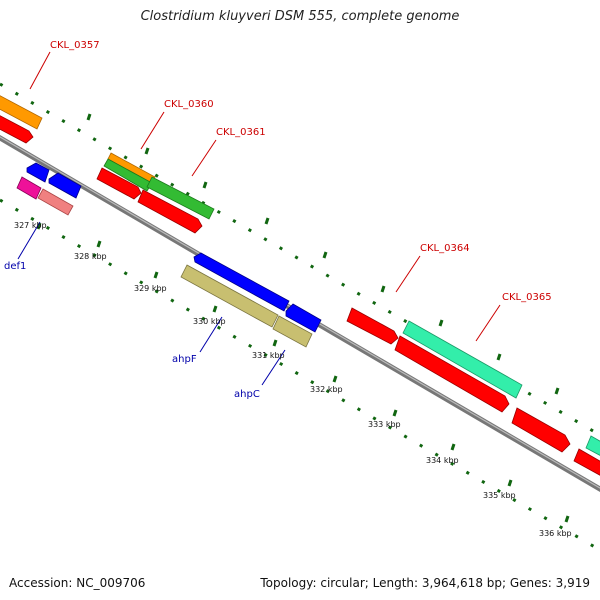 The image size is (600, 600). What do you see at coordinates (30, 225) in the screenshot?
I see `kbp-label: 327 kbp` at bounding box center [30, 225].